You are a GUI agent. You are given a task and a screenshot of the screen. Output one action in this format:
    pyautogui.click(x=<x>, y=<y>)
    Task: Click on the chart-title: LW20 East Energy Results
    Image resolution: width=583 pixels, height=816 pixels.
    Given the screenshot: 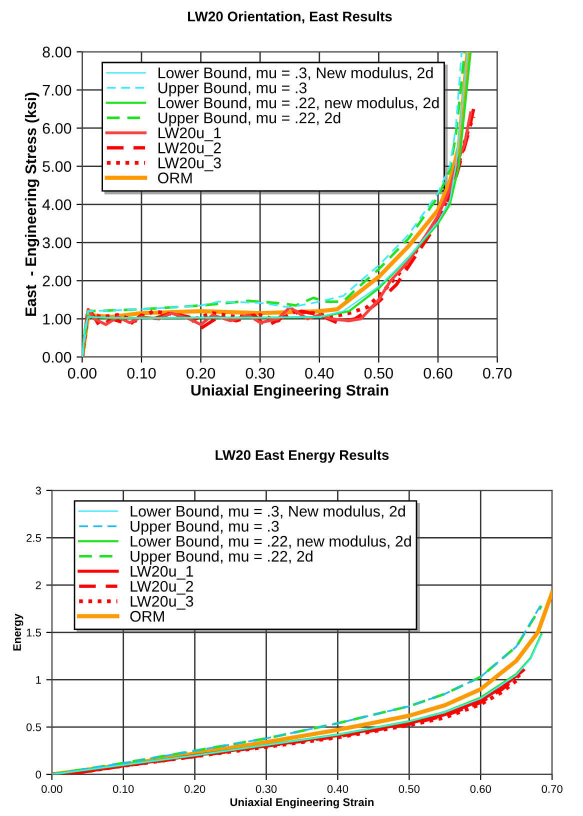 What is the action you would take?
    pyautogui.click(x=302, y=456)
    